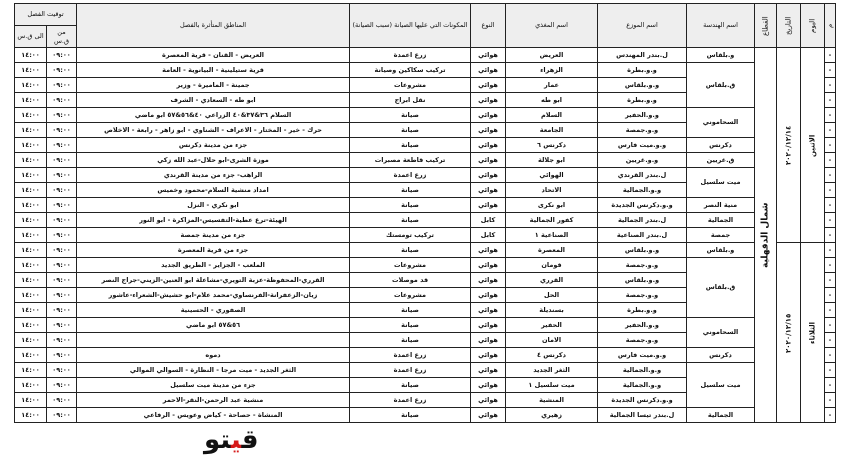 This screenshot has width=843, height=455. I want to click on engineering-cell: ميت سلسيل, so click(721, 385).